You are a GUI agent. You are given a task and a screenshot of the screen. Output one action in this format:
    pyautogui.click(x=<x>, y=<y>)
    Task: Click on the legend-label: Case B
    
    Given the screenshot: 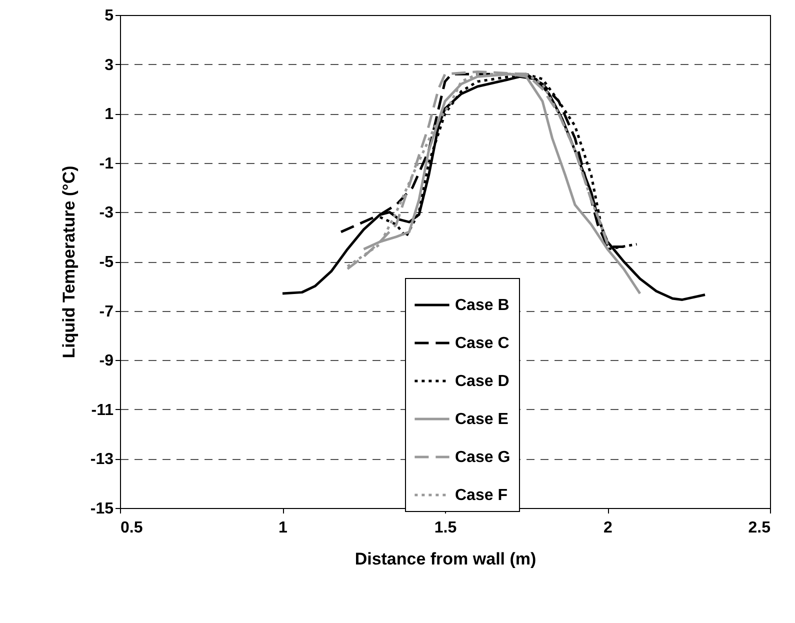 What is the action you would take?
    pyautogui.click(x=482, y=305)
    